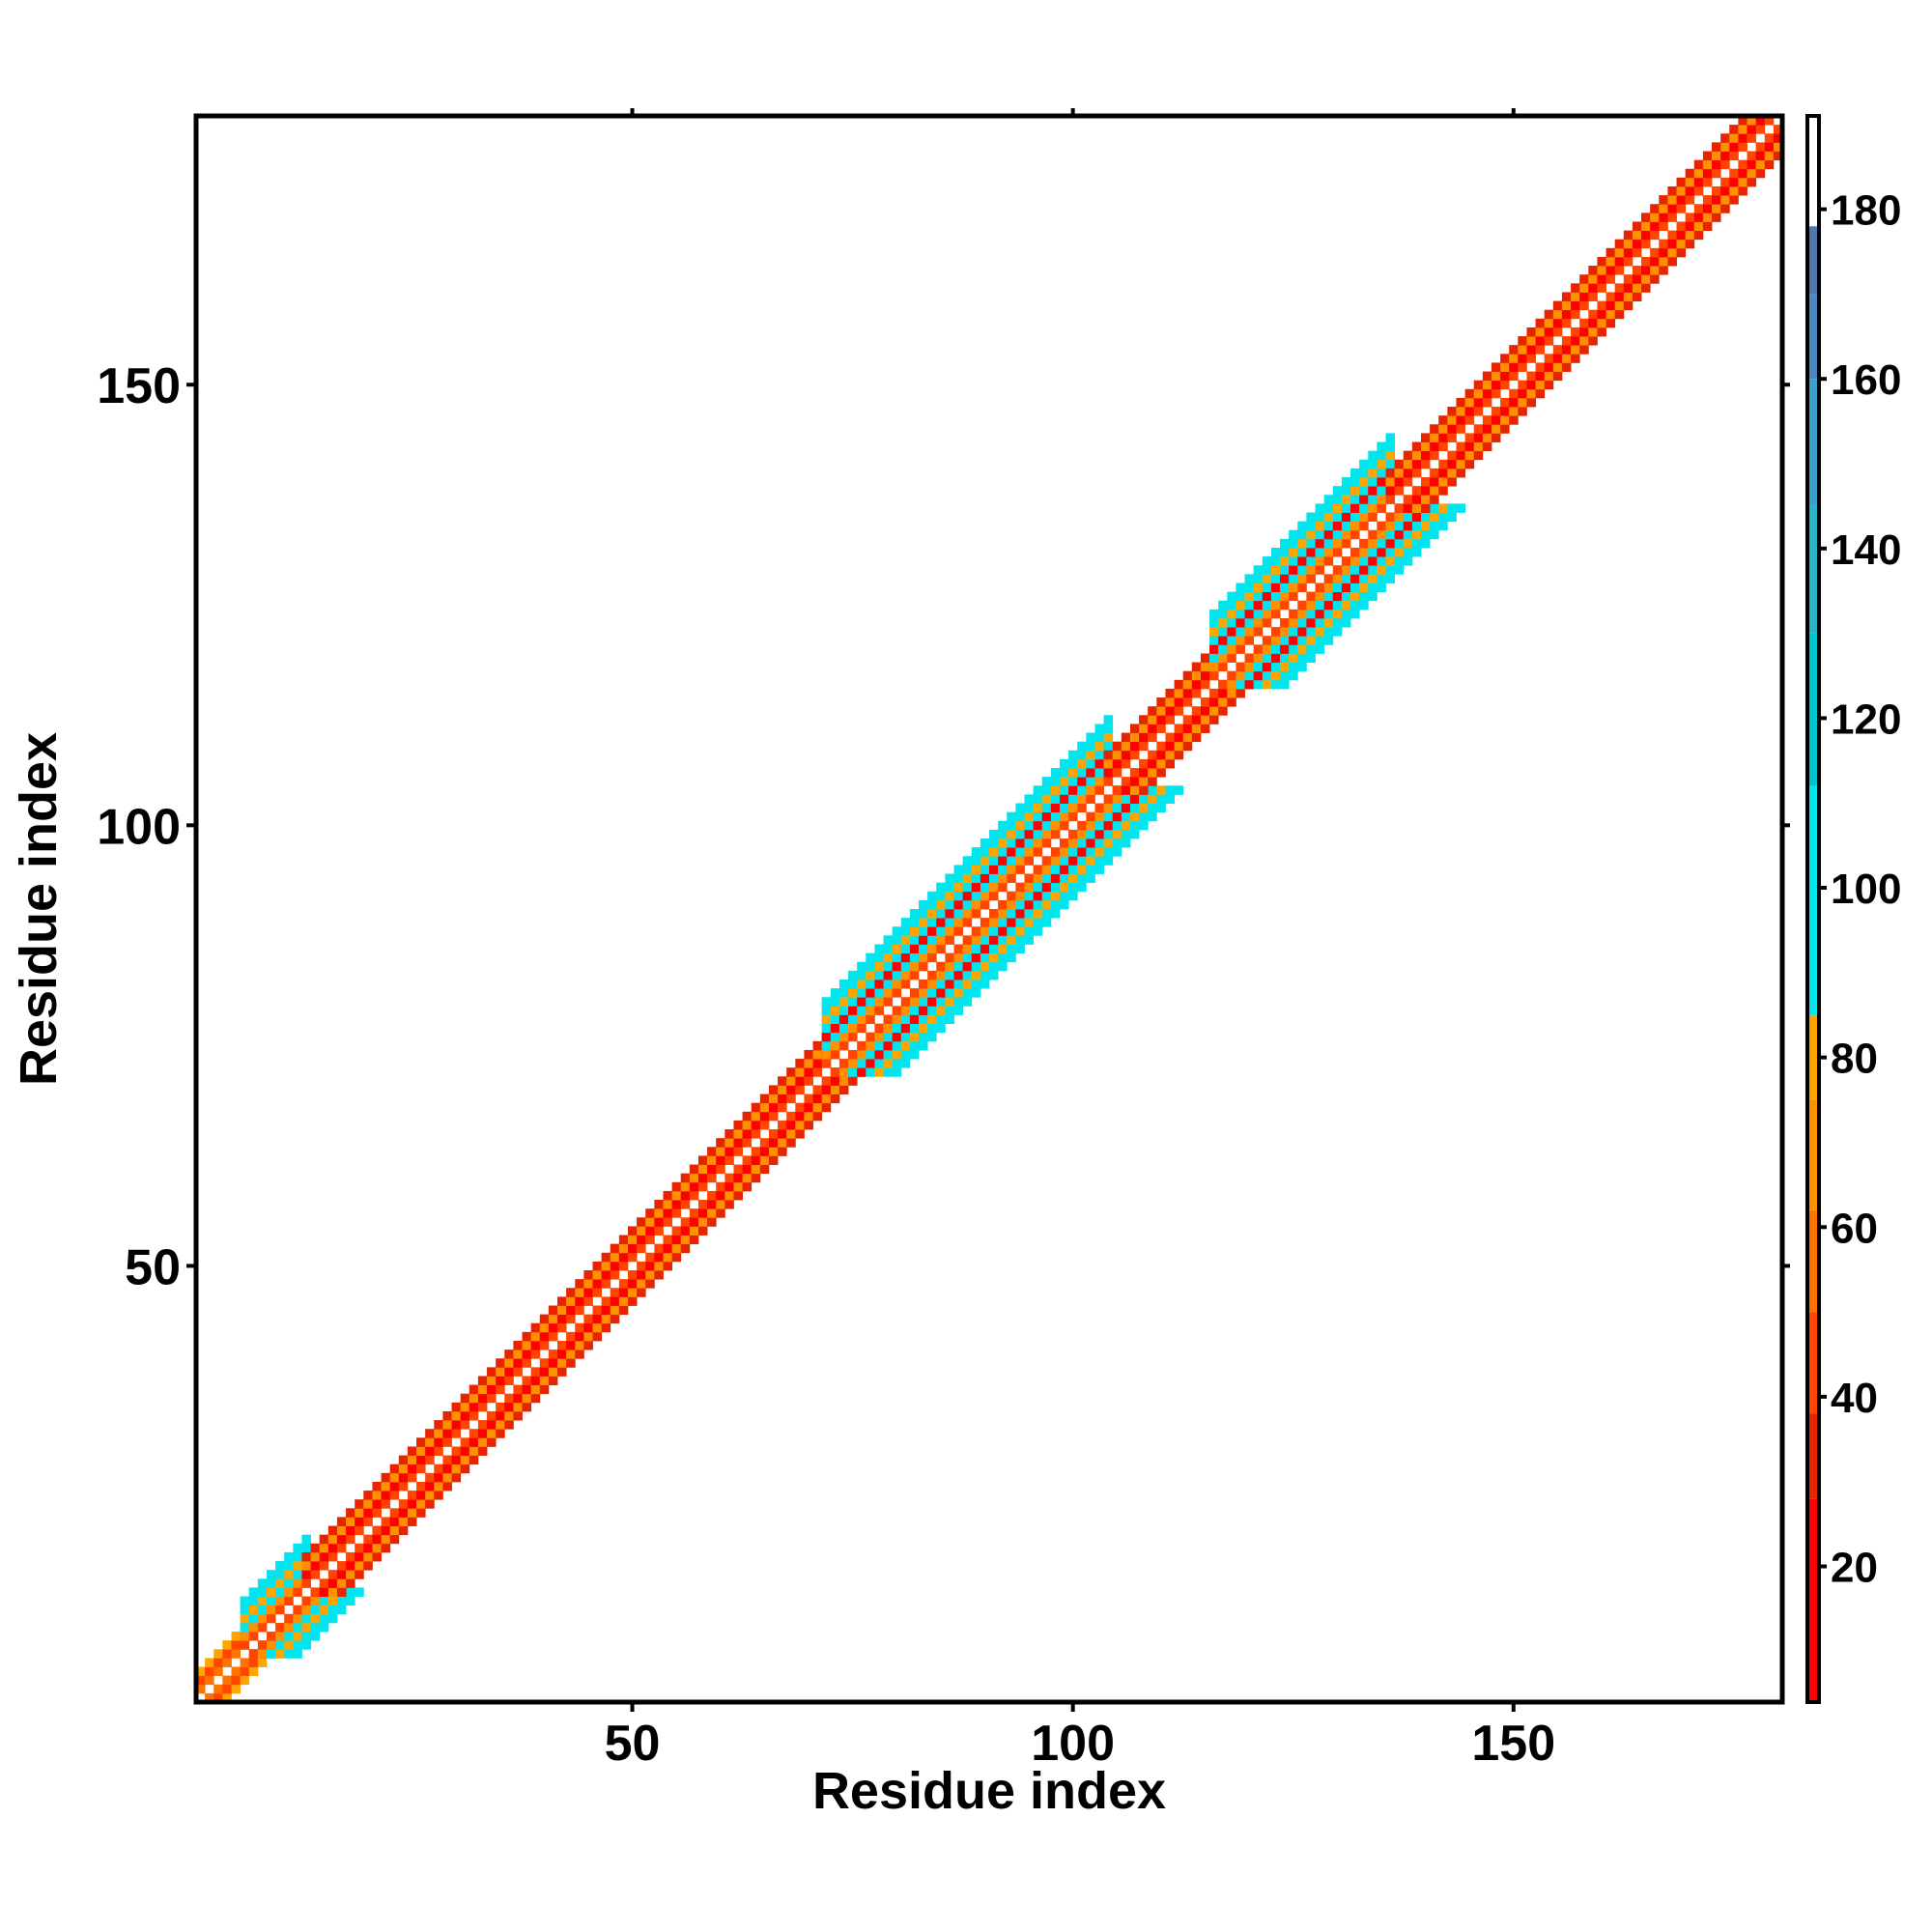 This screenshot has width=1932, height=1932. What do you see at coordinates (1854, 1059) in the screenshot?
I see `colorbar-tick-label: 80` at bounding box center [1854, 1059].